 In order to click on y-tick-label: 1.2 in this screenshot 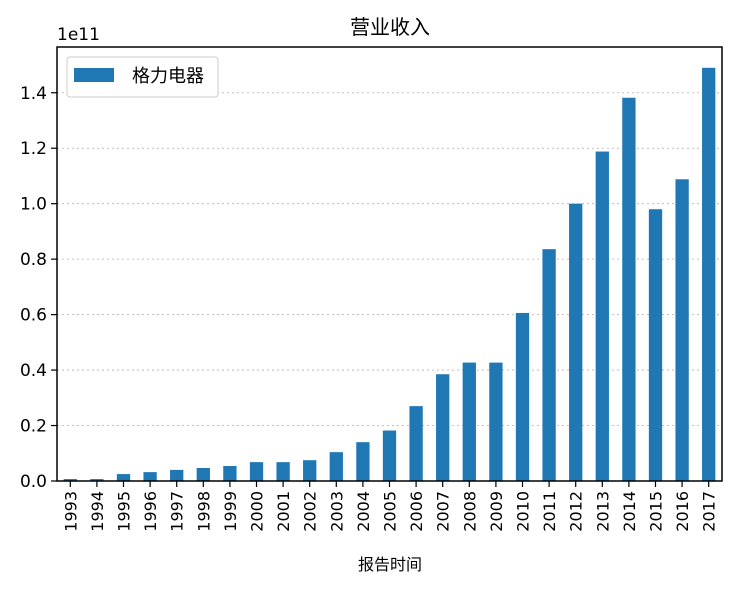, I will do `click(33, 149)`.